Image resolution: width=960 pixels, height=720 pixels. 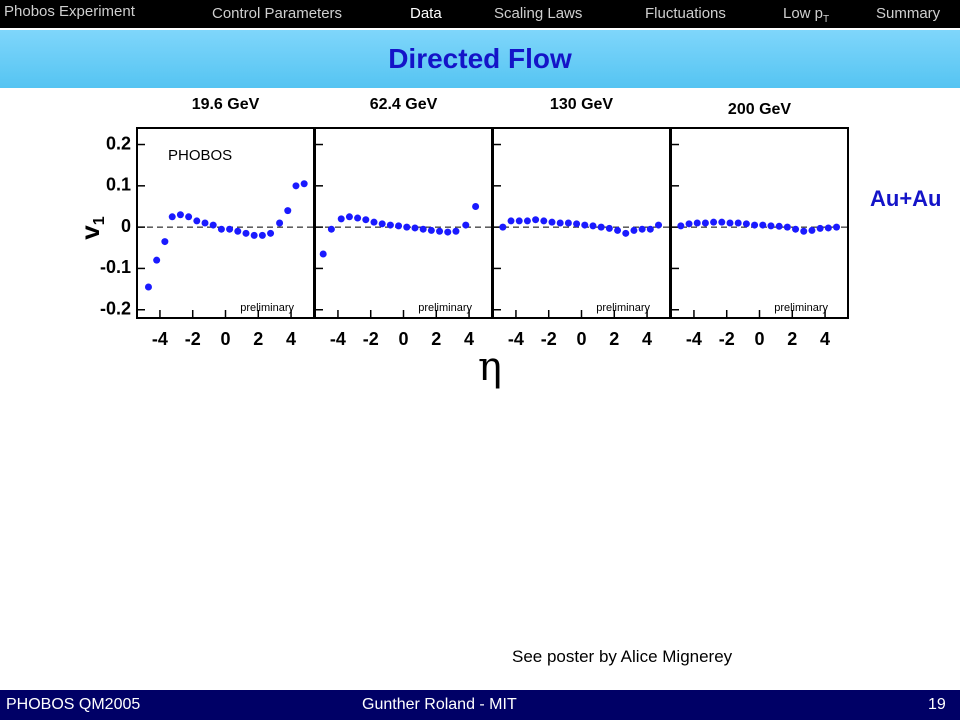 I want to click on panel-title: 200 GeV, so click(x=759, y=109).